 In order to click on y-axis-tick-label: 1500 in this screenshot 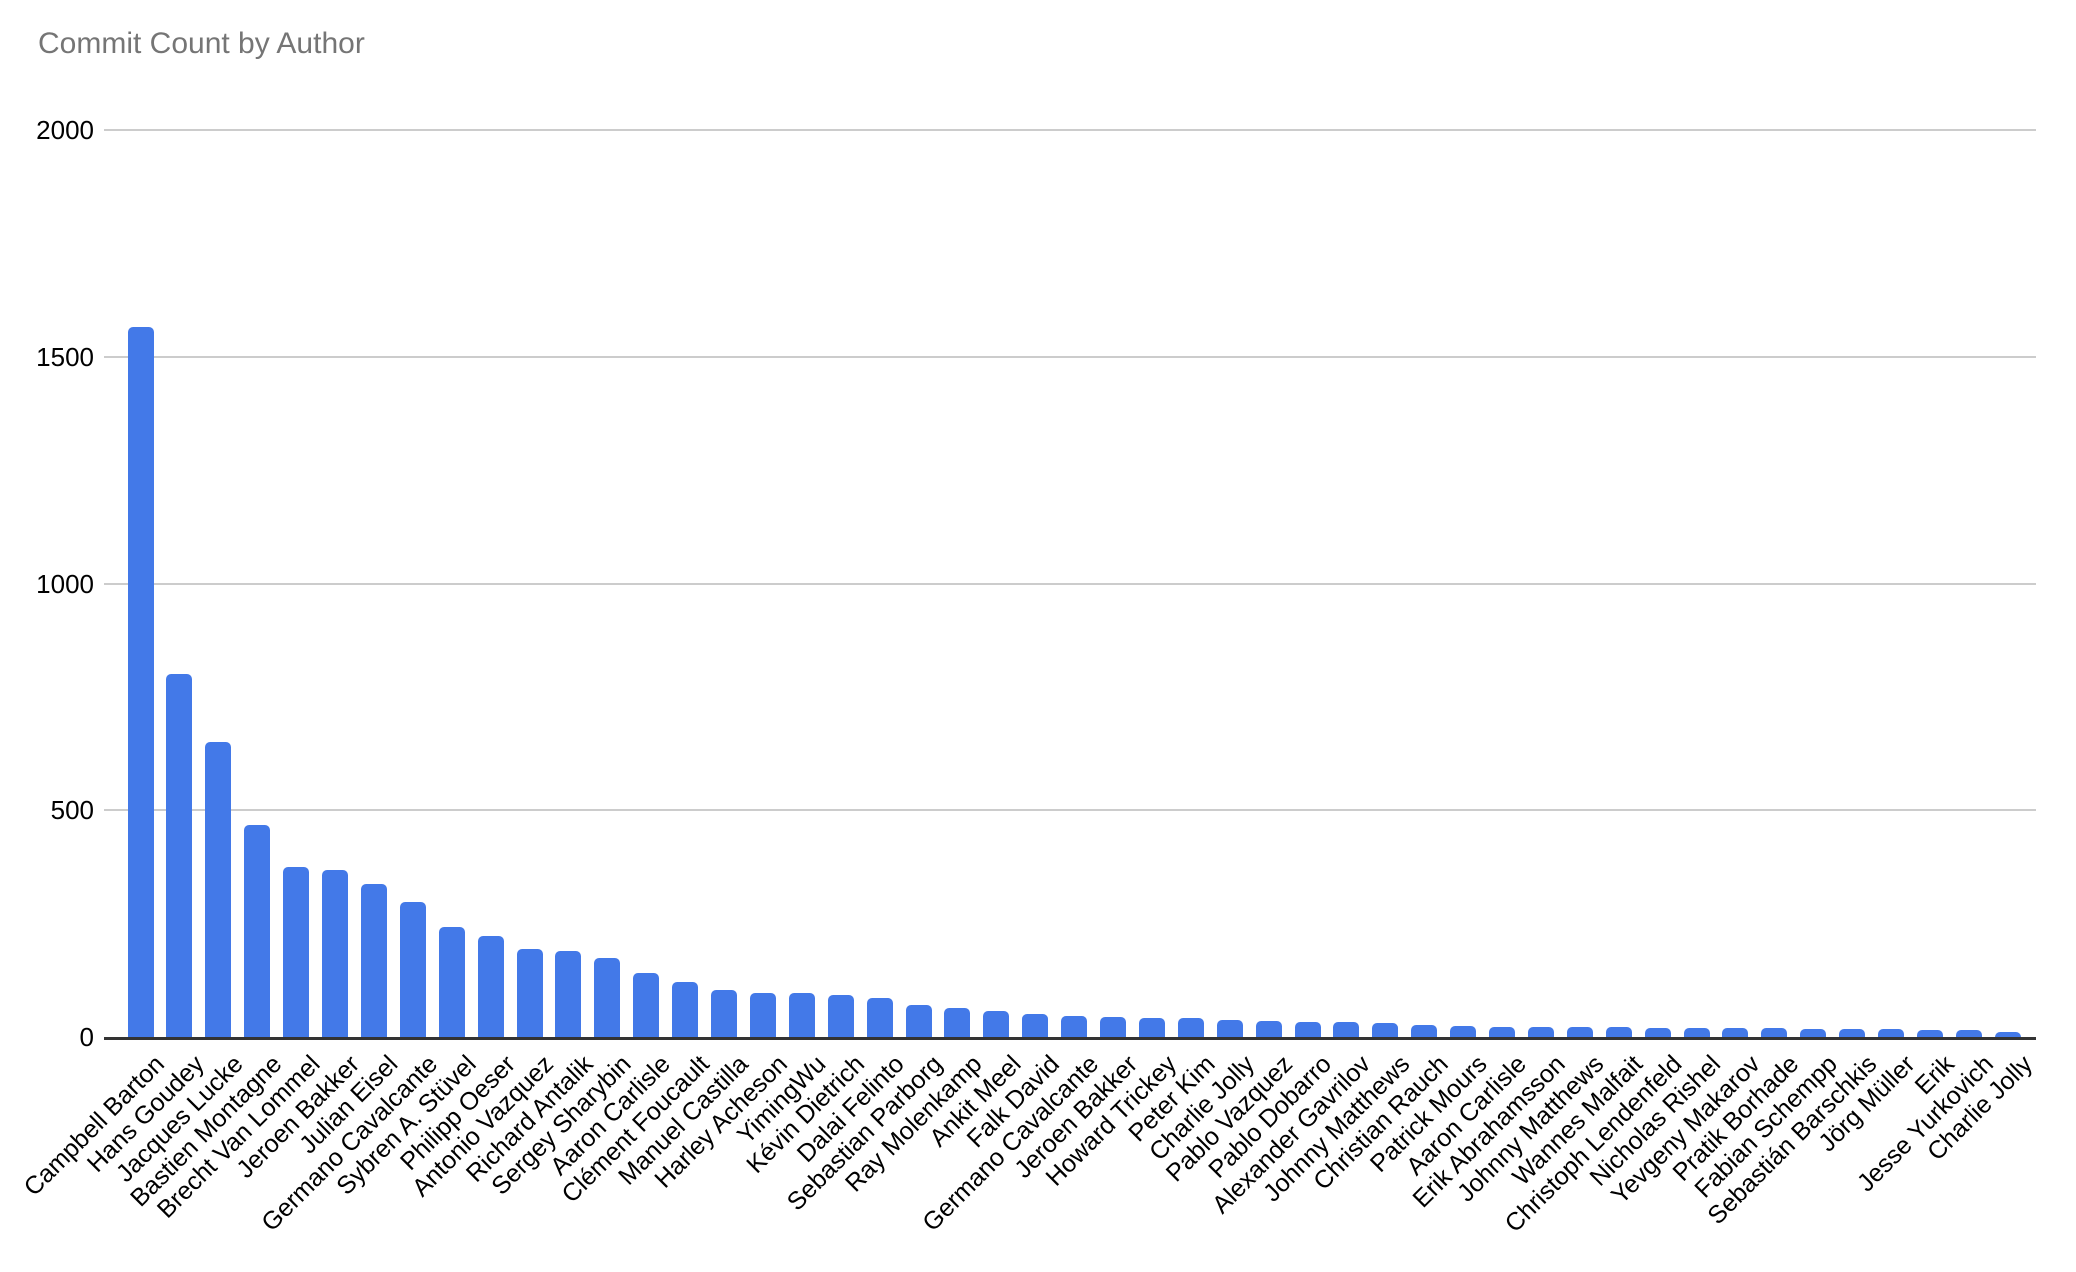, I will do `click(65, 356)`.